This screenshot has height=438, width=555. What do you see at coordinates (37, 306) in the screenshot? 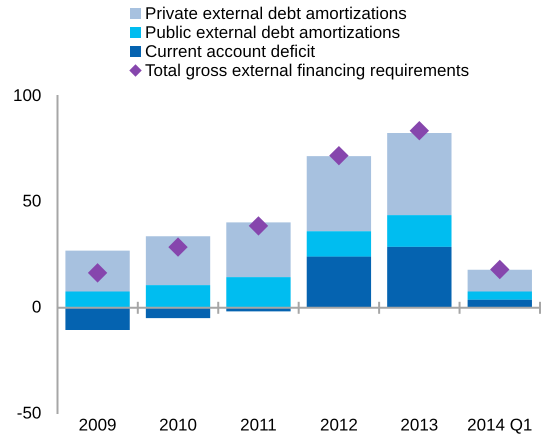
I see `y-tick-label: 0` at bounding box center [37, 306].